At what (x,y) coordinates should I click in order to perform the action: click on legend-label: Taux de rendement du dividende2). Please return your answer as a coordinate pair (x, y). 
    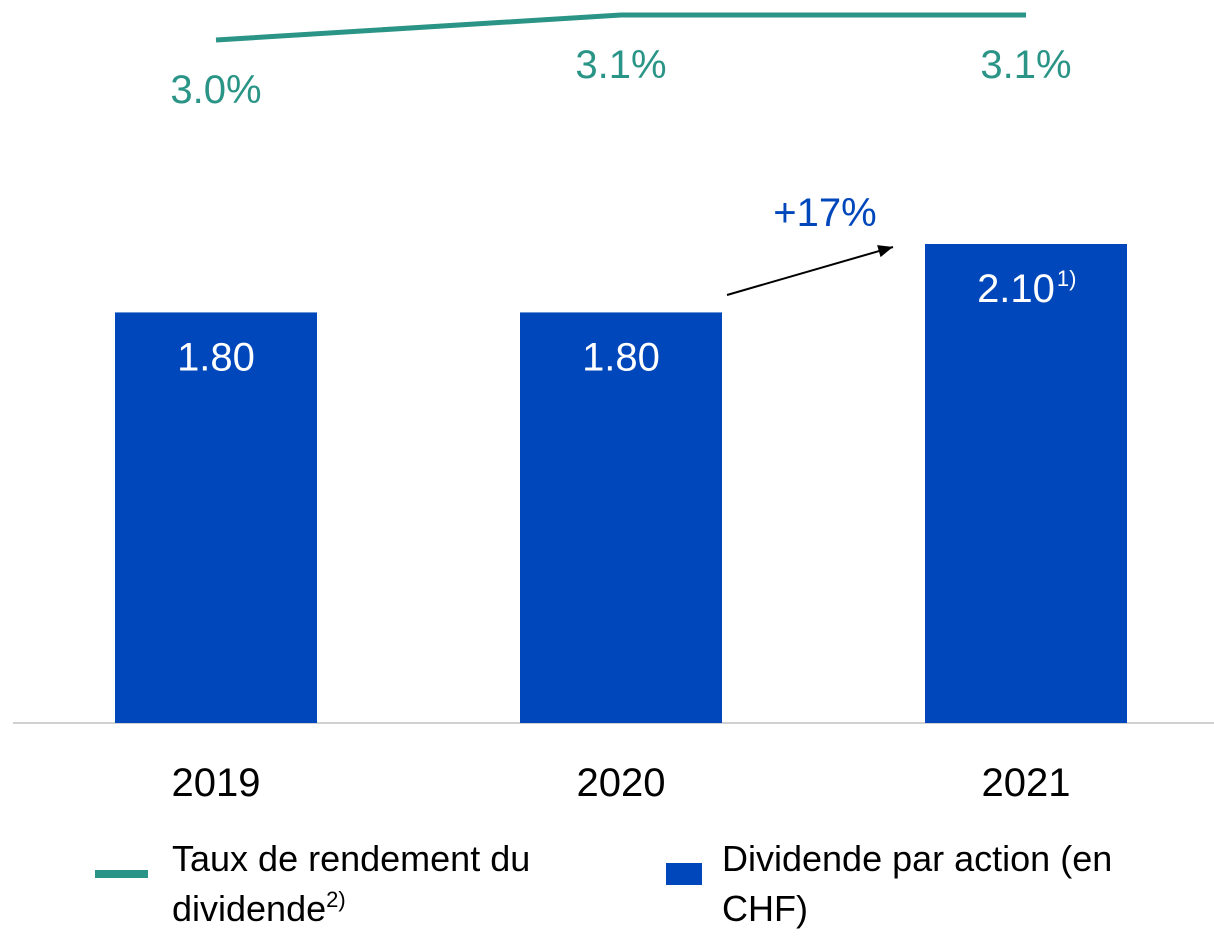
    Looking at the image, I should click on (362, 884).